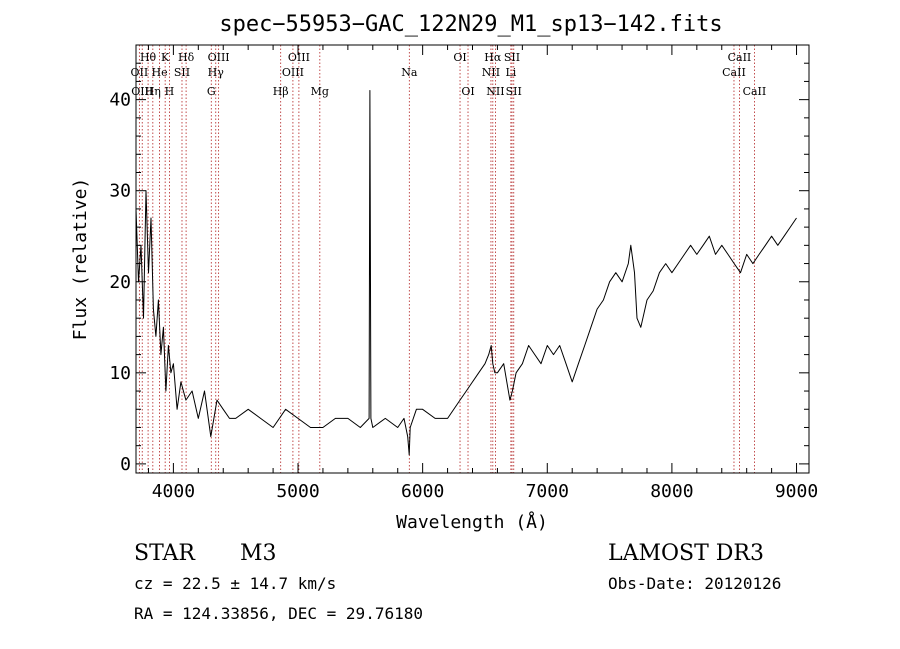  I want to click on line-label-26: CaII, so click(734, 72).